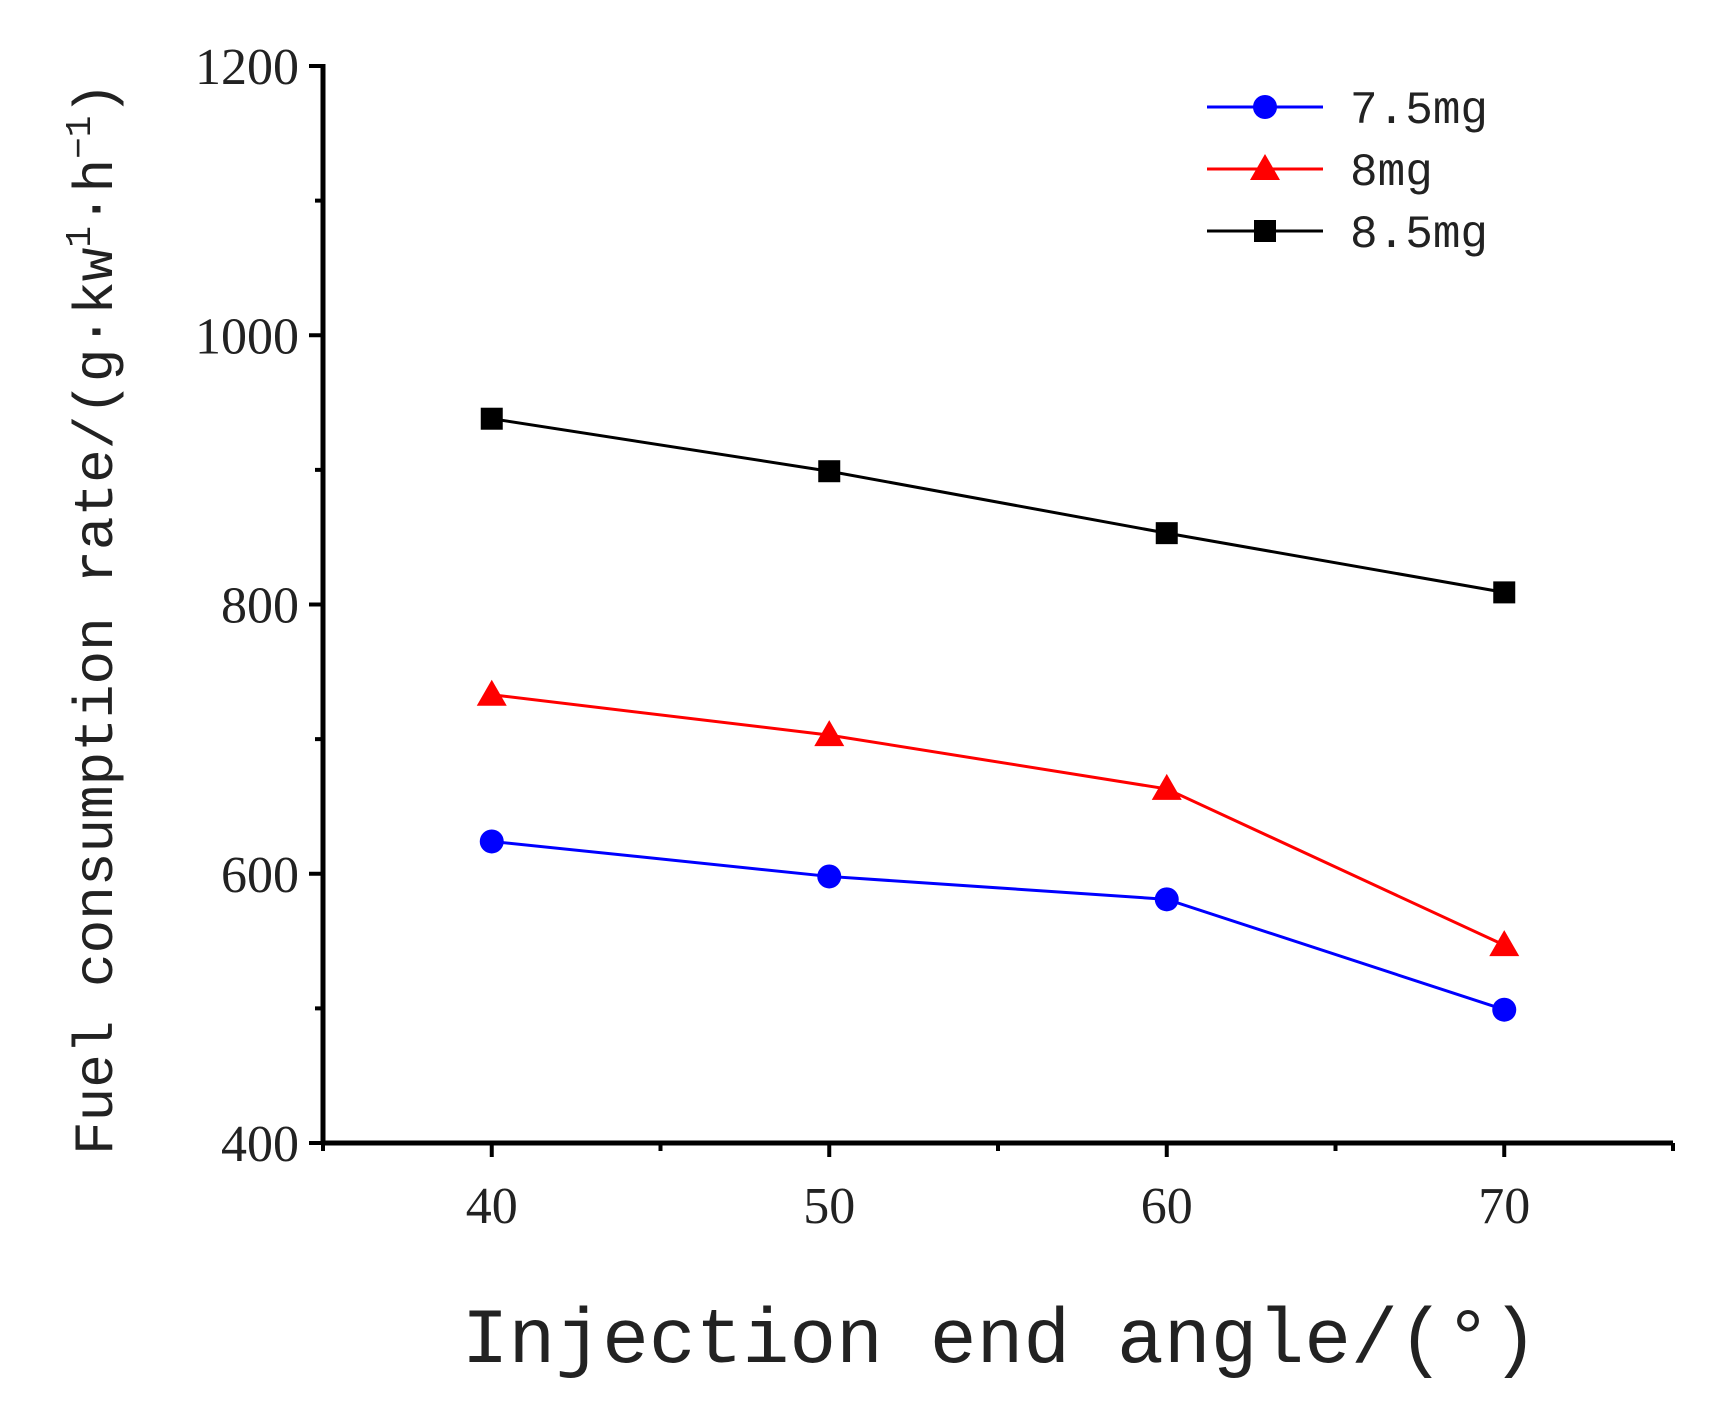  What do you see at coordinates (829, 1206) in the screenshot?
I see `x-tick-label: 50` at bounding box center [829, 1206].